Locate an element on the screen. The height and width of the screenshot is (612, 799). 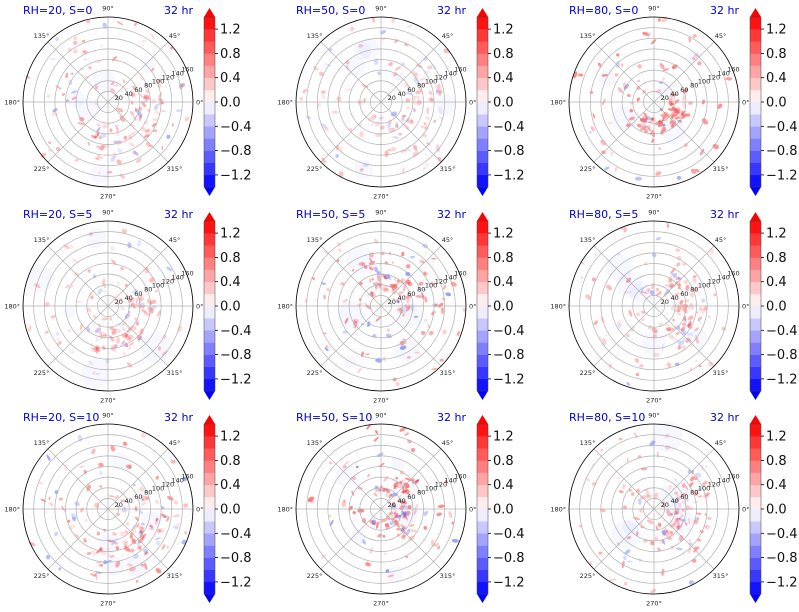
radial-tick-label: 140 is located at coordinates (450, 278).